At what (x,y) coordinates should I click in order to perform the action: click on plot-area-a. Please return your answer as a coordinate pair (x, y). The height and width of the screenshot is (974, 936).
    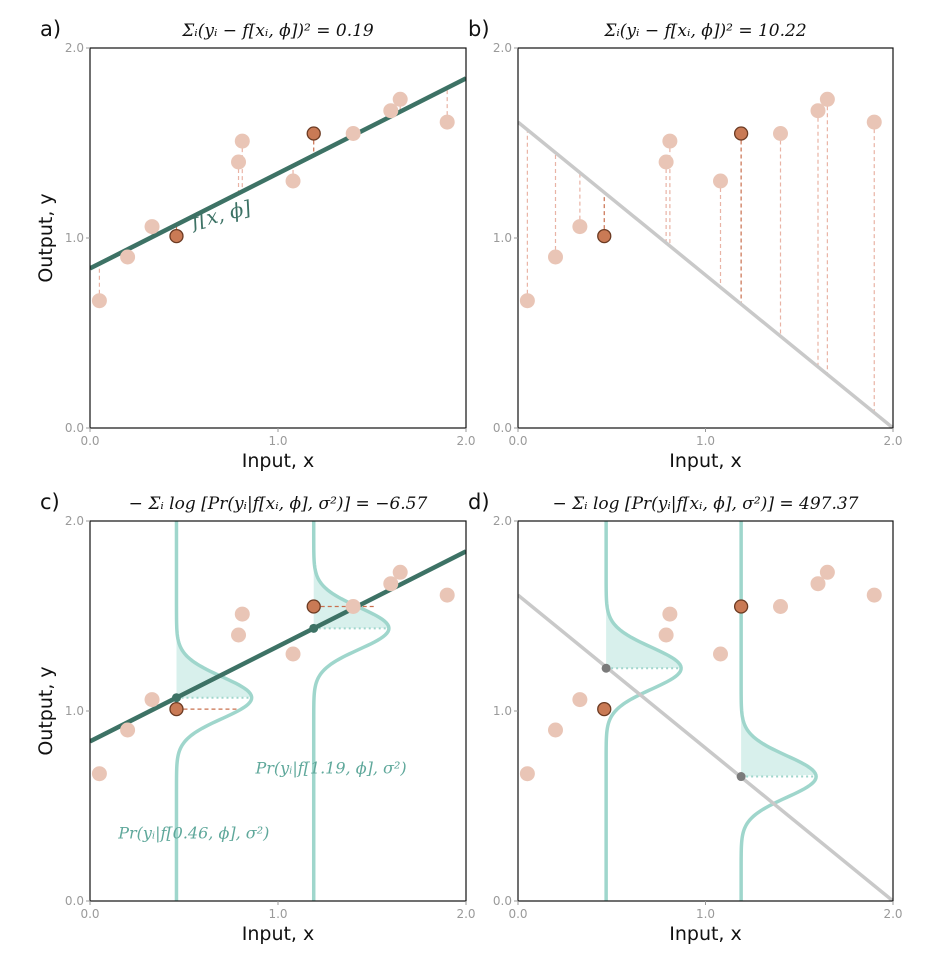
    Looking at the image, I should click on (278, 192).